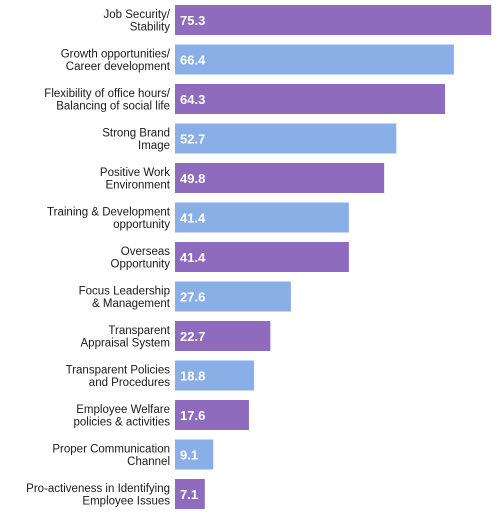 The width and height of the screenshot is (498, 524). What do you see at coordinates (126, 337) in the screenshot?
I see `category-label: Transparent Appraisal System` at bounding box center [126, 337].